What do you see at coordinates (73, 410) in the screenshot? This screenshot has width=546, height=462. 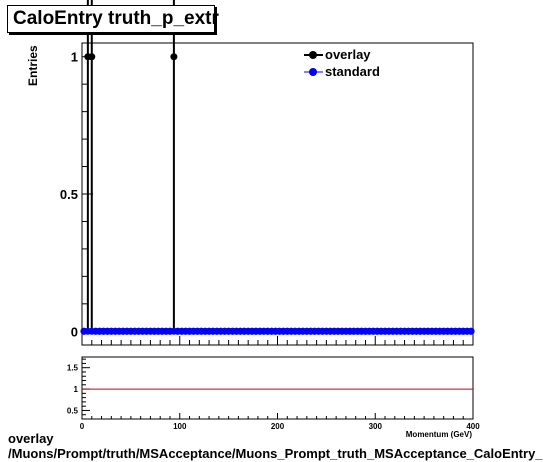 I see `ratio-y-tick-label: 0.5` at bounding box center [73, 410].